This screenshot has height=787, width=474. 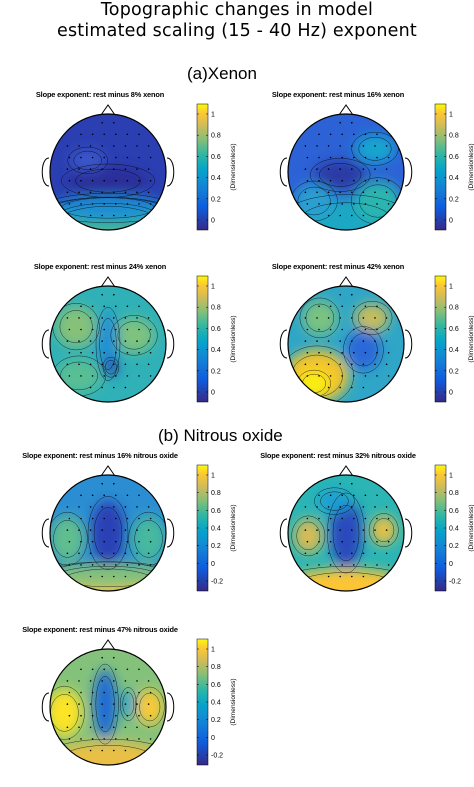 I want to click on topomap-svg: 1 0.8 0.6 0.4 0.2 0 -0.2 (Dimensionless), so click(x=139, y=702).